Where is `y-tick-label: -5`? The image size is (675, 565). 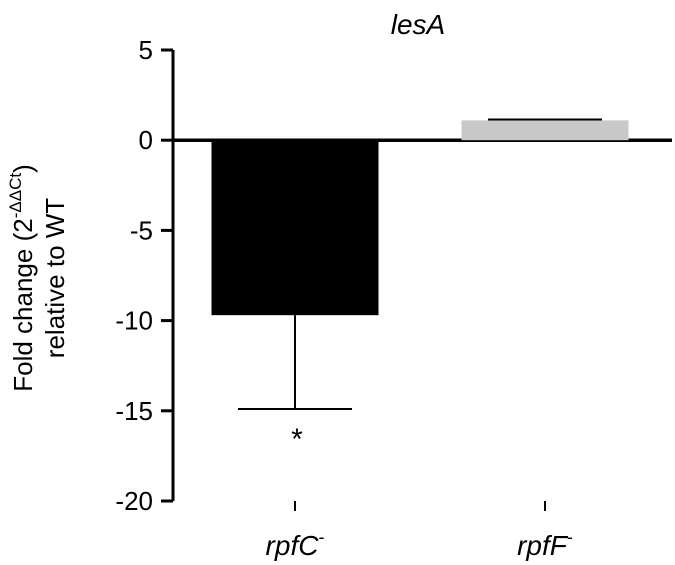
y-tick-label: -5 is located at coordinates (141, 230).